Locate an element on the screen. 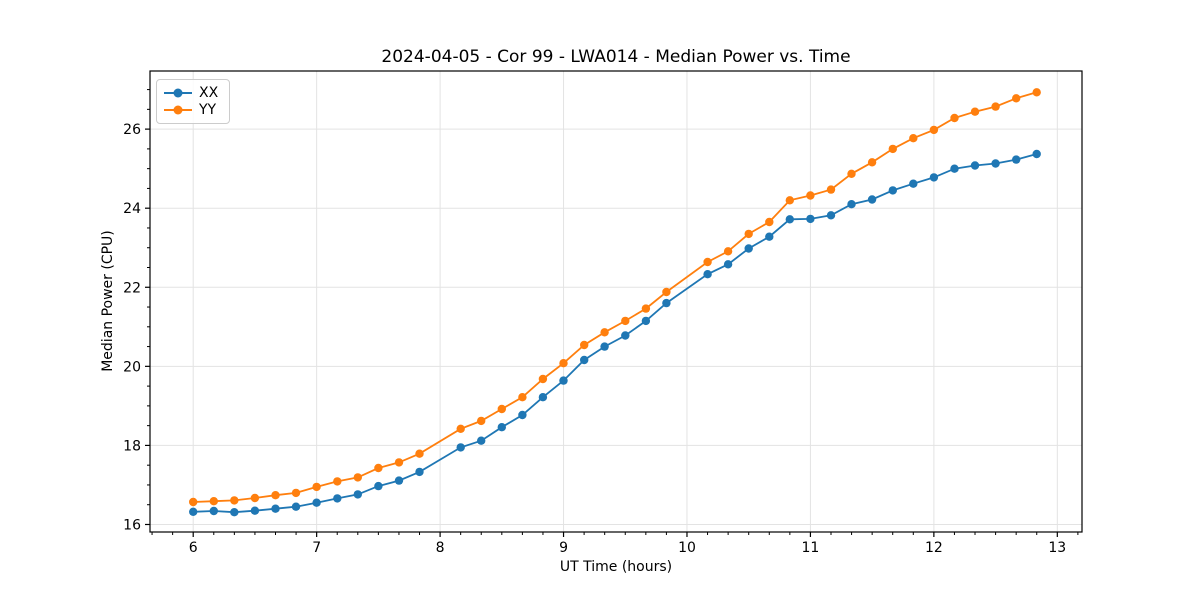 This screenshot has height=600, width=1200. x-tick-label: 9 is located at coordinates (563, 548).